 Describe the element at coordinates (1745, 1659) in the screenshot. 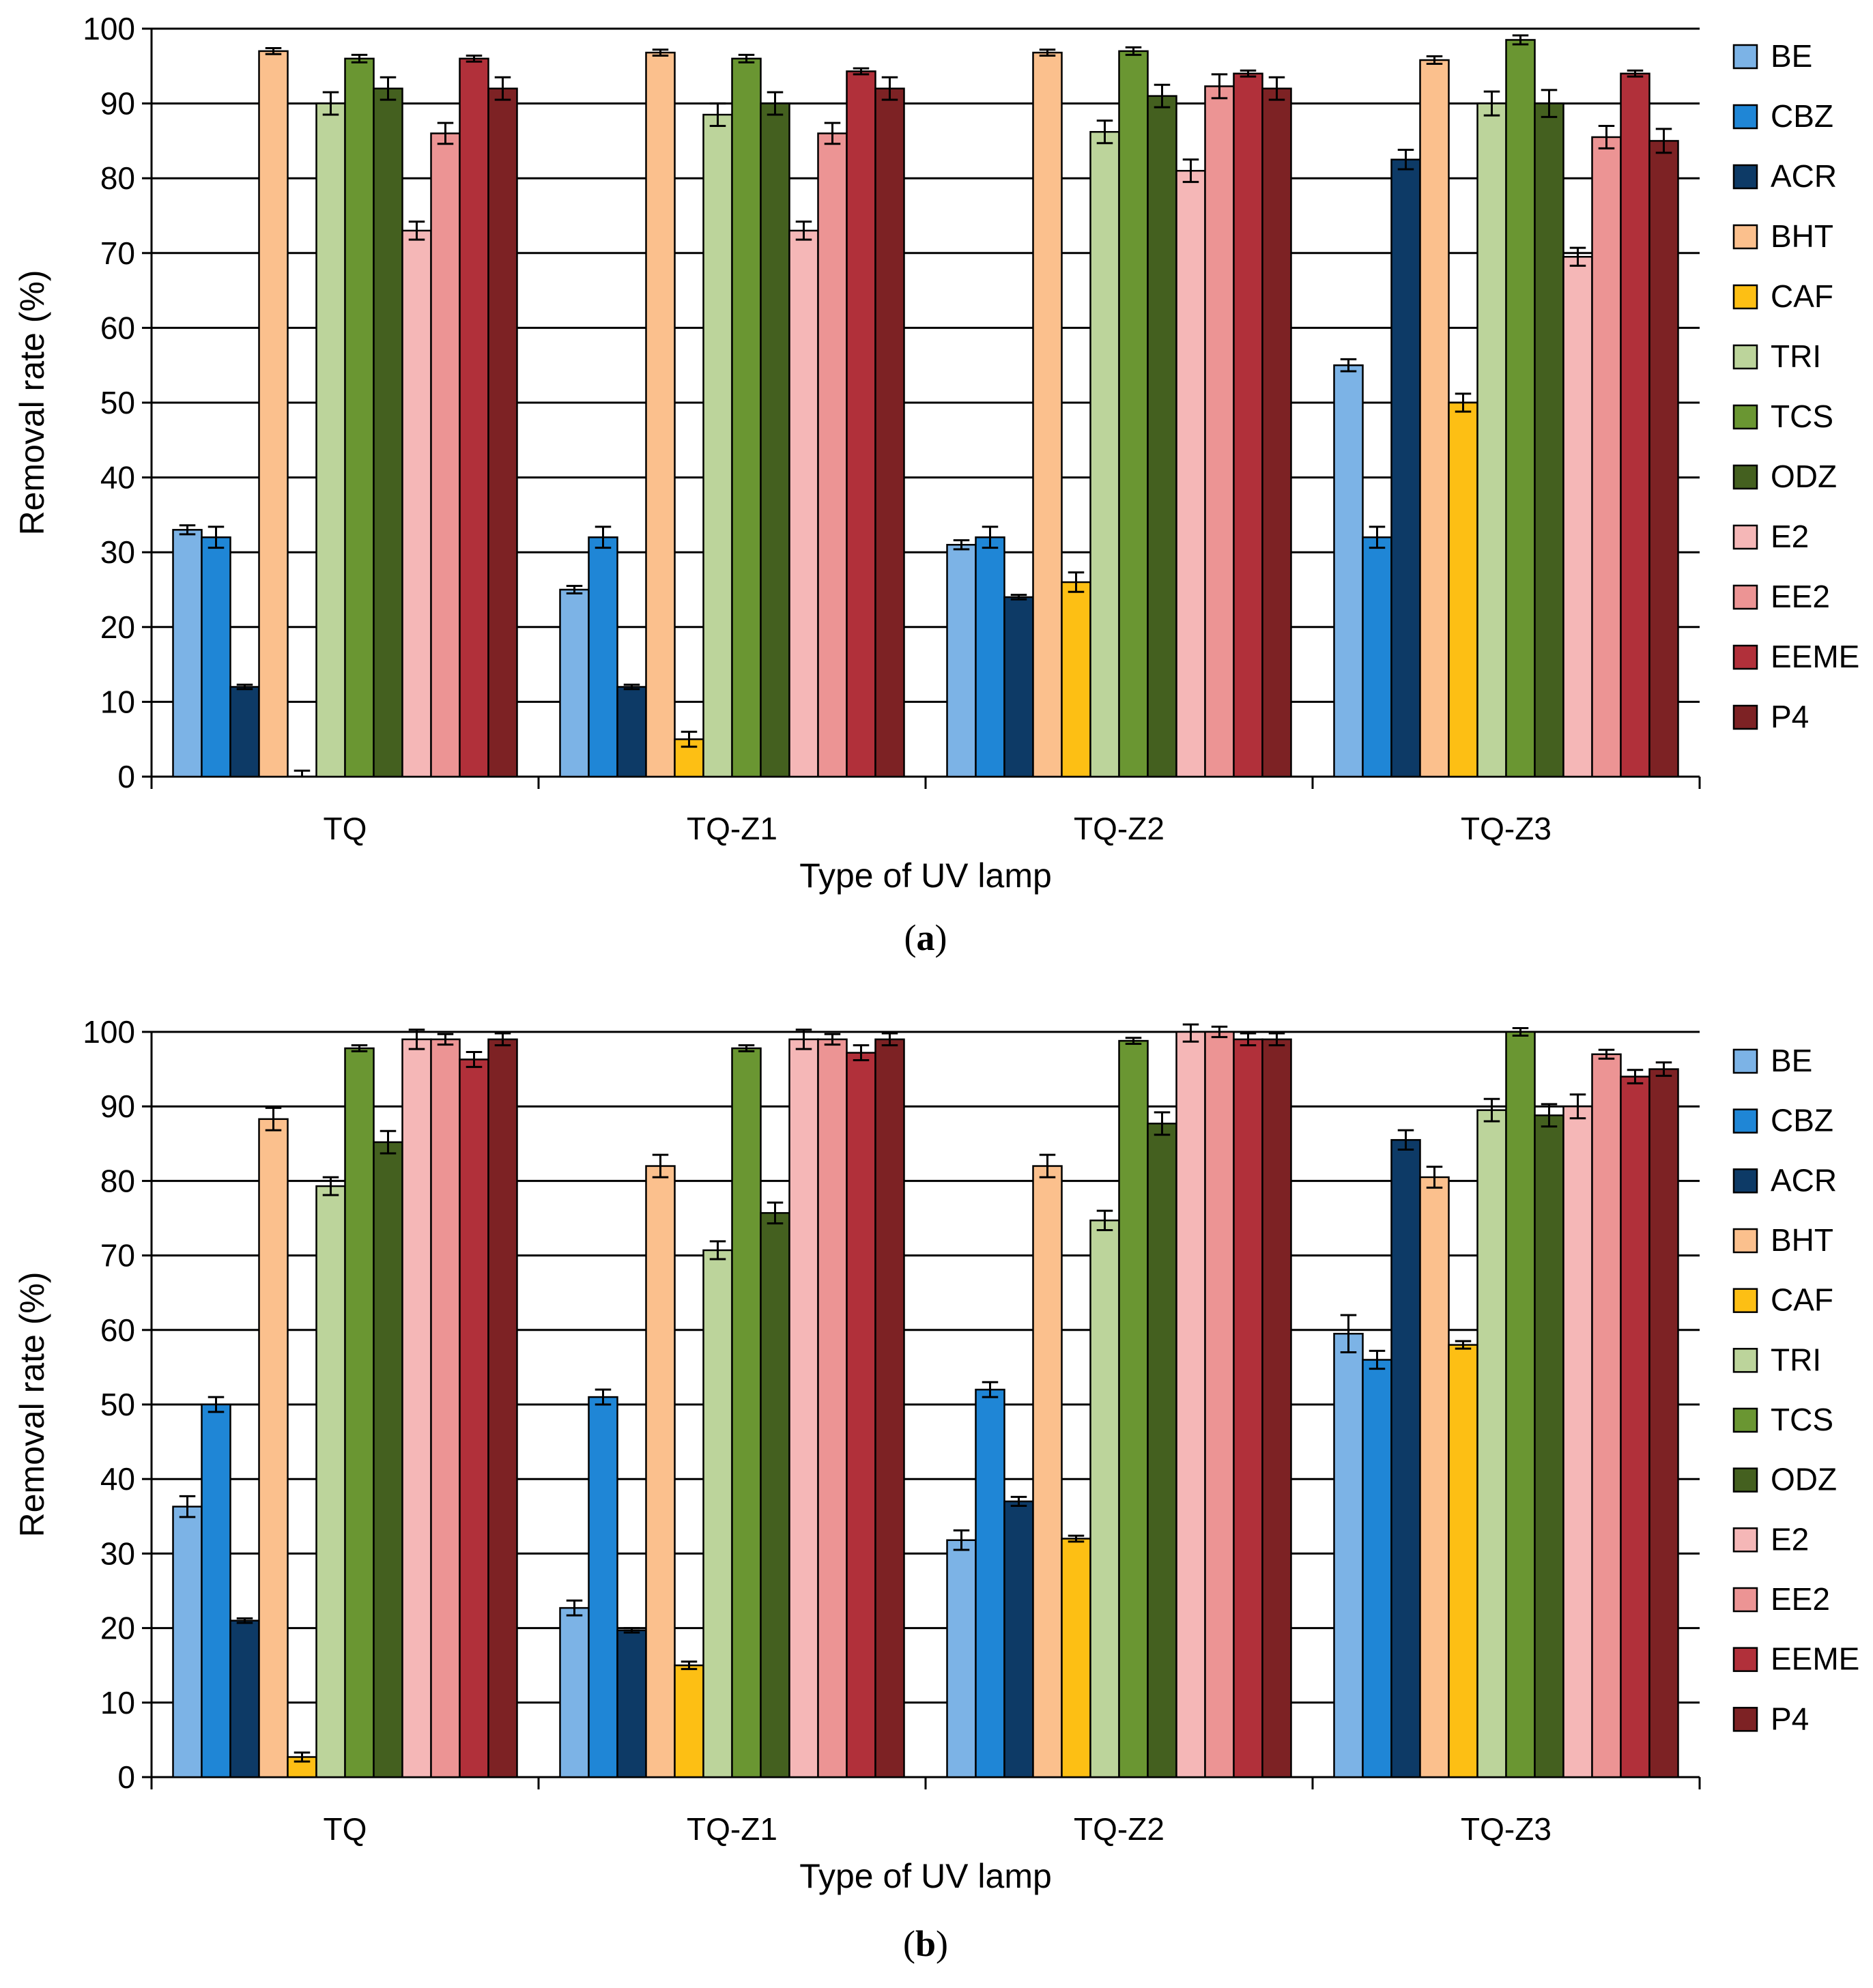

I see `legend-swatch-eeme` at that location.